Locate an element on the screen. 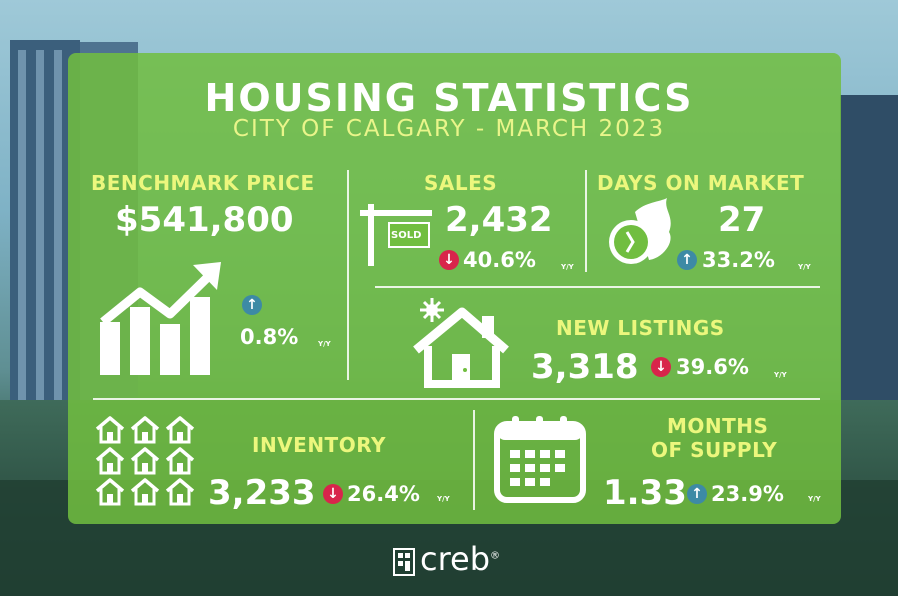  sold-sign-text: SOLD is located at coordinates (406, 235).